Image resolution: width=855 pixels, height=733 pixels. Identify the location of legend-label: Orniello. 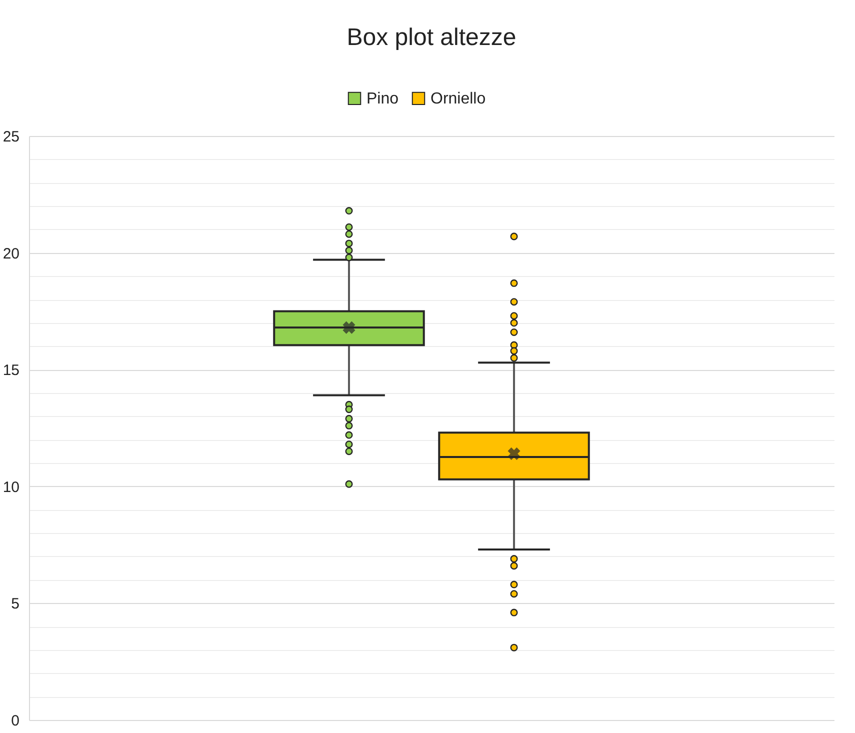
(458, 99).